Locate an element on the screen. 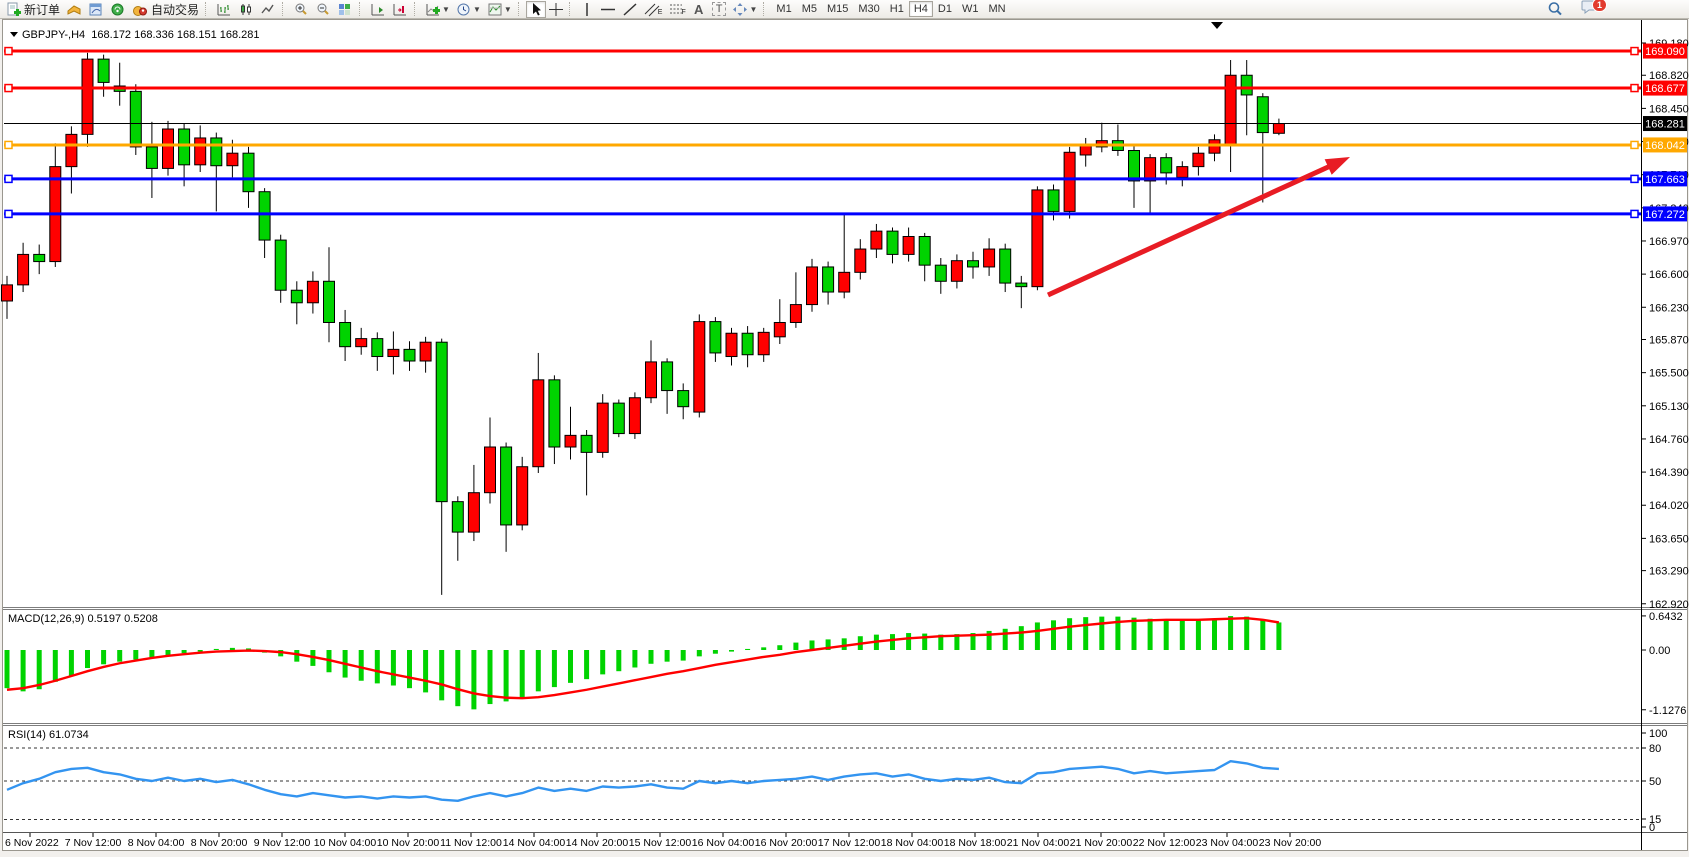  date-tick-label: 14 Nov 20:00 is located at coordinates (597, 843).